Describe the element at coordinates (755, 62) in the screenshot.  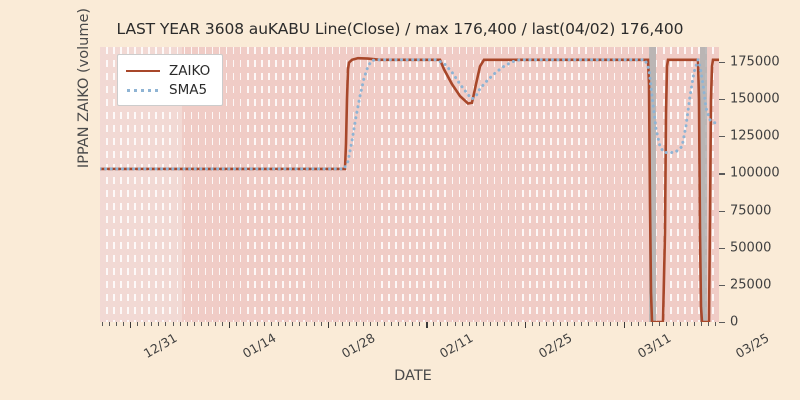
I see `y-tick-label: 175000` at that location.